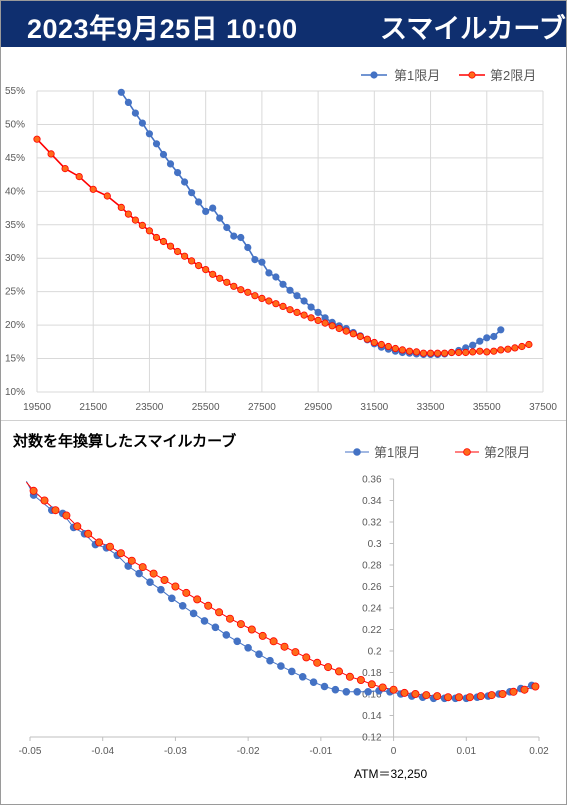 The height and width of the screenshot is (805, 567). What do you see at coordinates (473, 29) in the screenshot?
I see `title-name: スマイルカーブ` at bounding box center [473, 29].